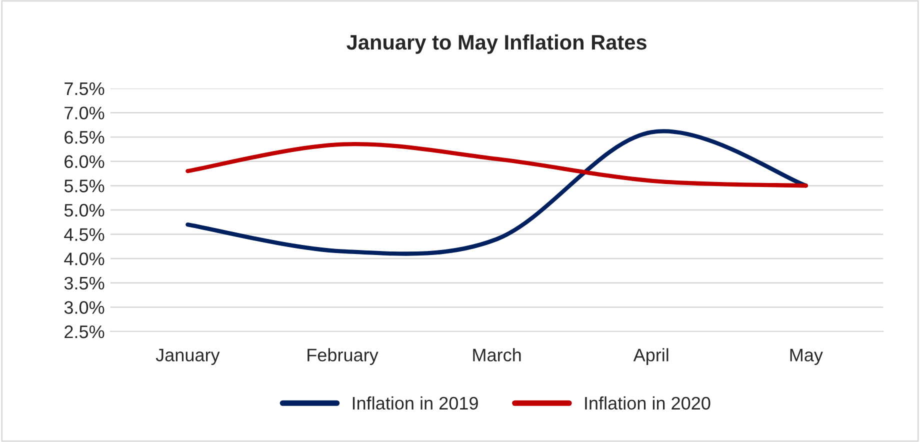 Image resolution: width=920 pixels, height=442 pixels. What do you see at coordinates (84, 113) in the screenshot?
I see `y-tick-label: 7.0%` at bounding box center [84, 113].